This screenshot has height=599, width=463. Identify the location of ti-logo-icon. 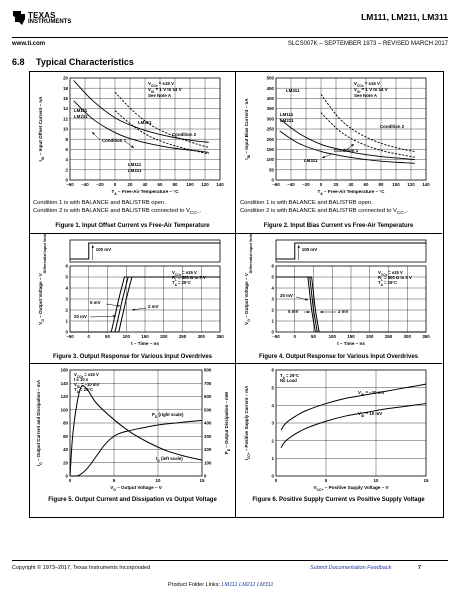
(19, 18).